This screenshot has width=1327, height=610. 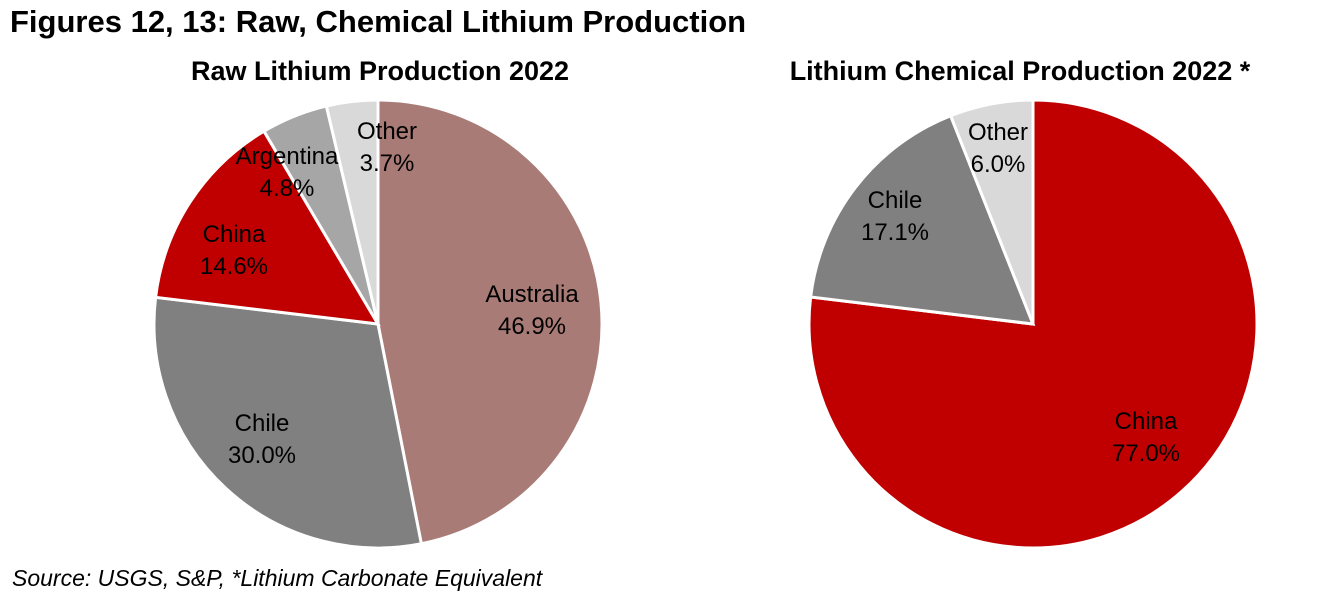 I want to click on chart-title-raw: Raw Lithium Production 2022, so click(x=380, y=71).